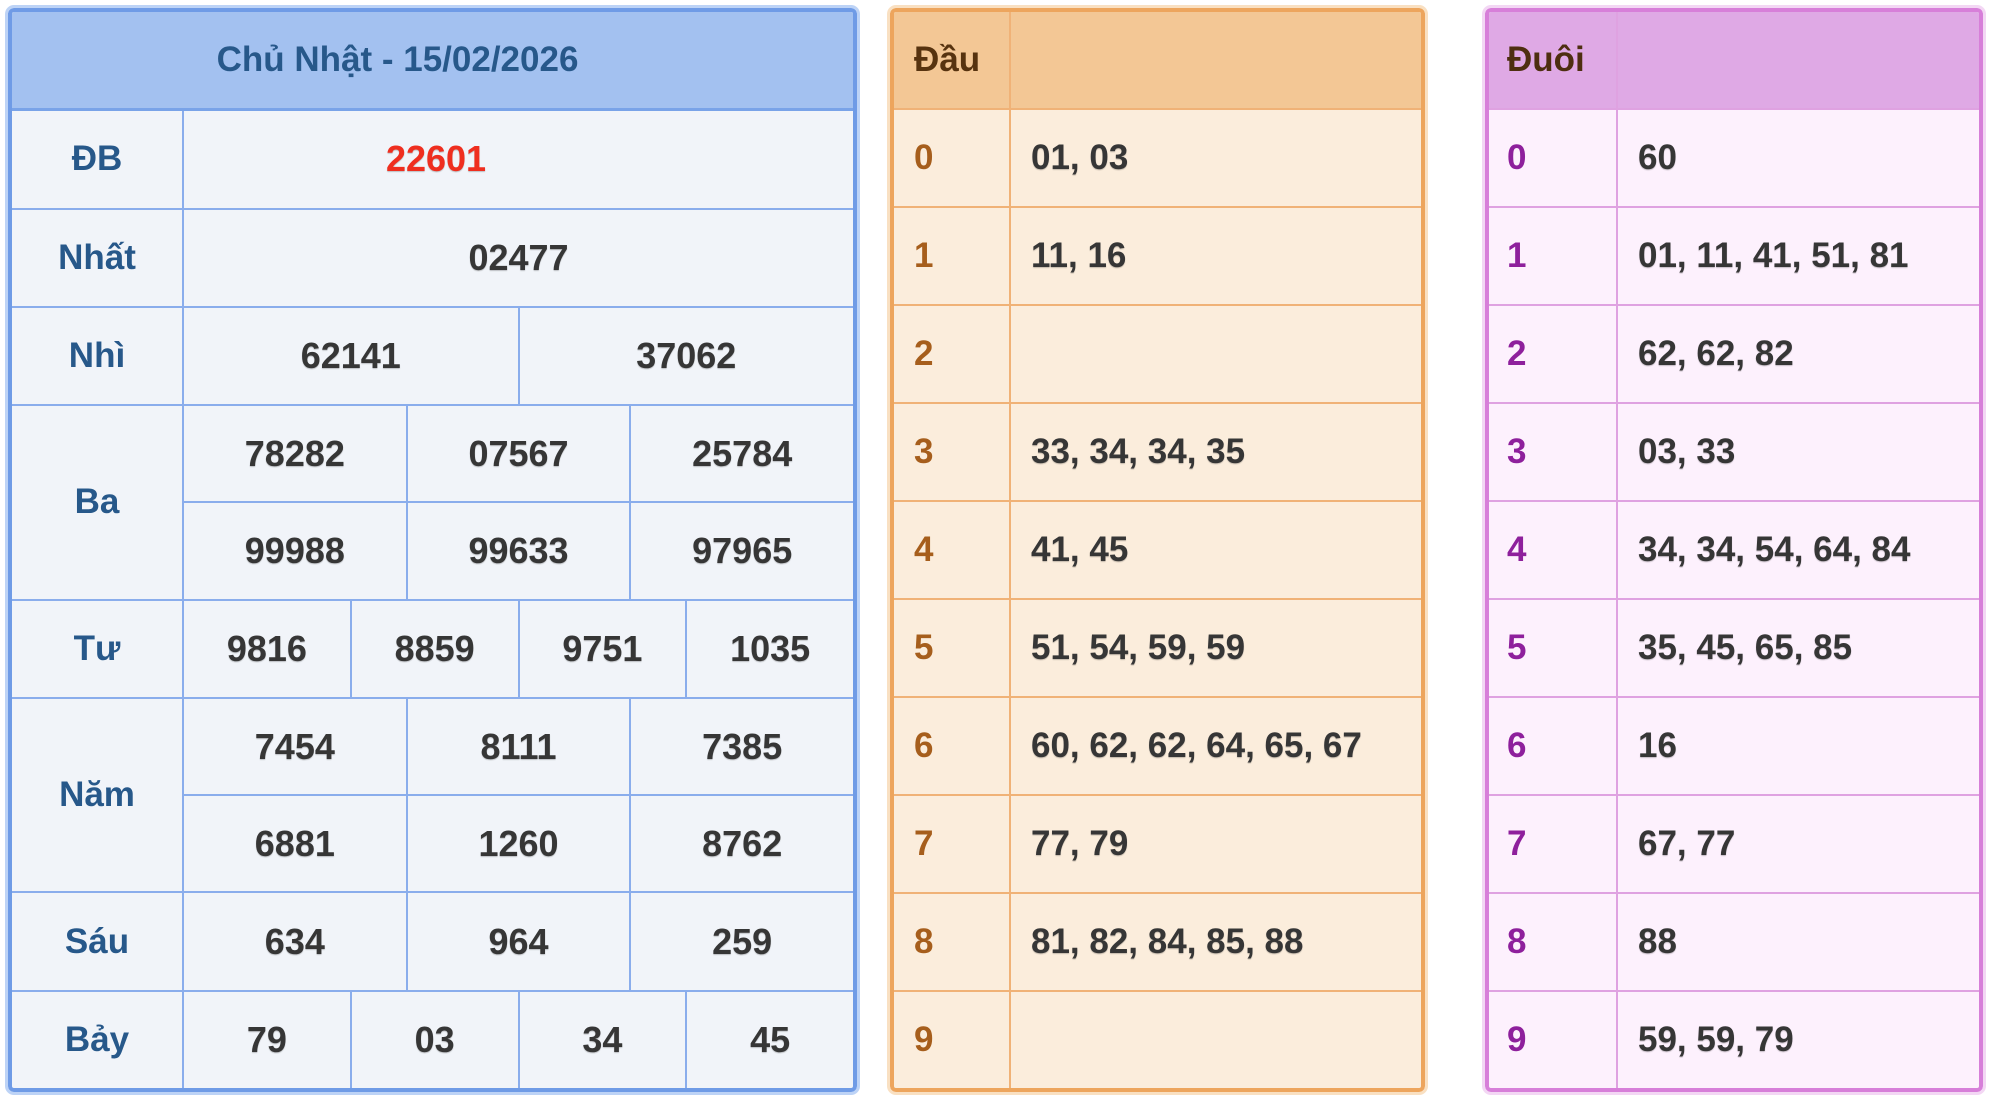 This screenshot has width=1990, height=1100. What do you see at coordinates (1734, 745) in the screenshot?
I see `duoi-row-6: 6 16` at bounding box center [1734, 745].